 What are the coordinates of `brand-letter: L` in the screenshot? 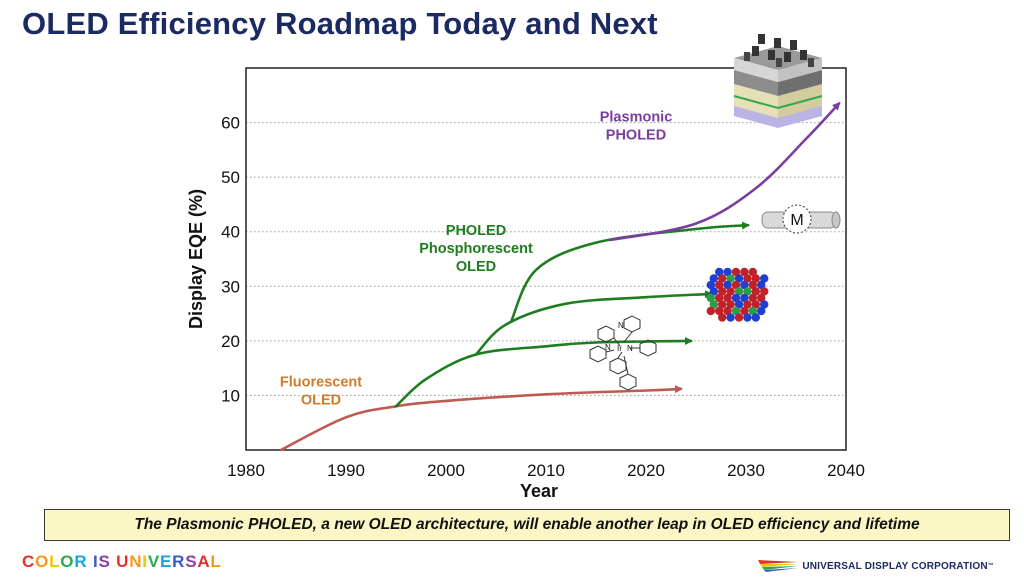 It's located at (216, 561).